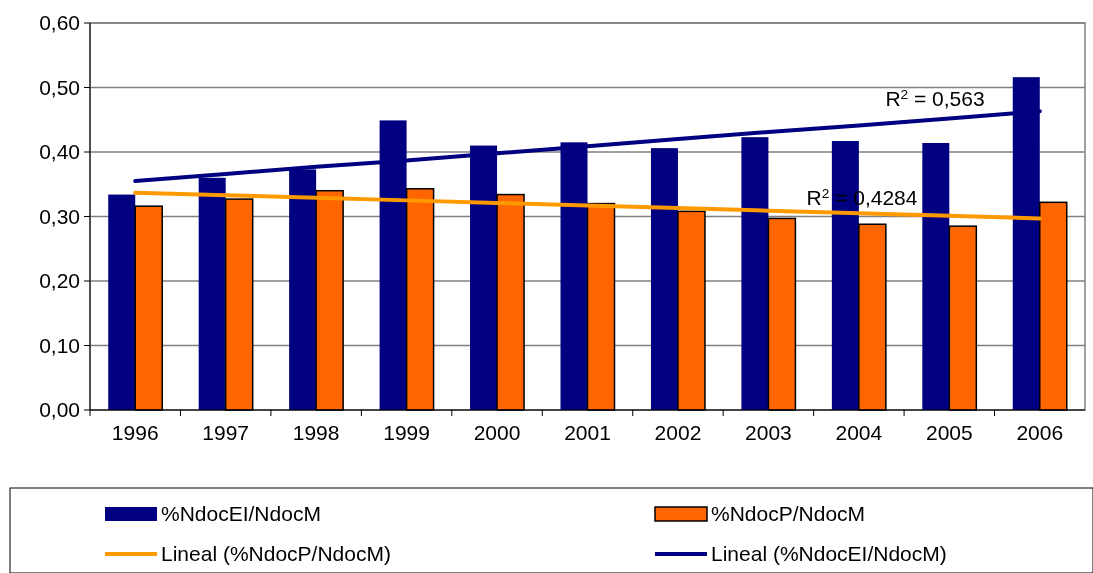  What do you see at coordinates (59, 216) in the screenshot?
I see `y-tick-label: 0,30` at bounding box center [59, 216].